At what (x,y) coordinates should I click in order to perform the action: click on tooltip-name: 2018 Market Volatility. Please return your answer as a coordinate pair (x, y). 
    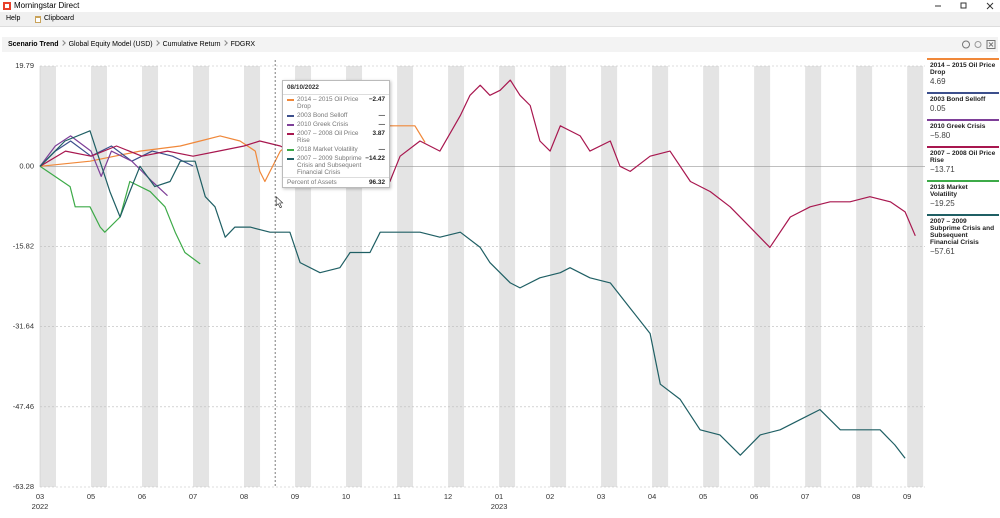
    Looking at the image, I should click on (327, 149).